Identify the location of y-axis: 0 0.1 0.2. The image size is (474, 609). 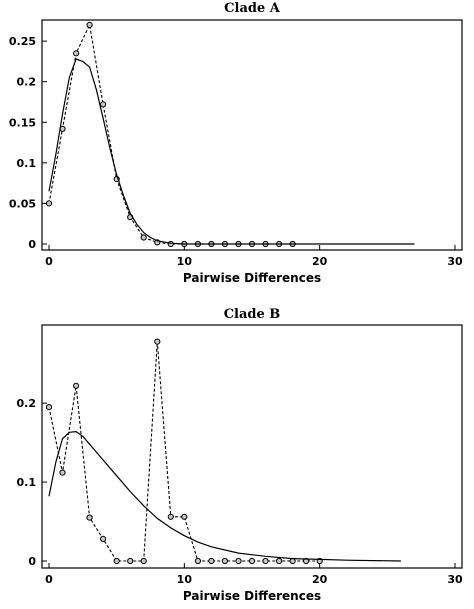
(32, 482).